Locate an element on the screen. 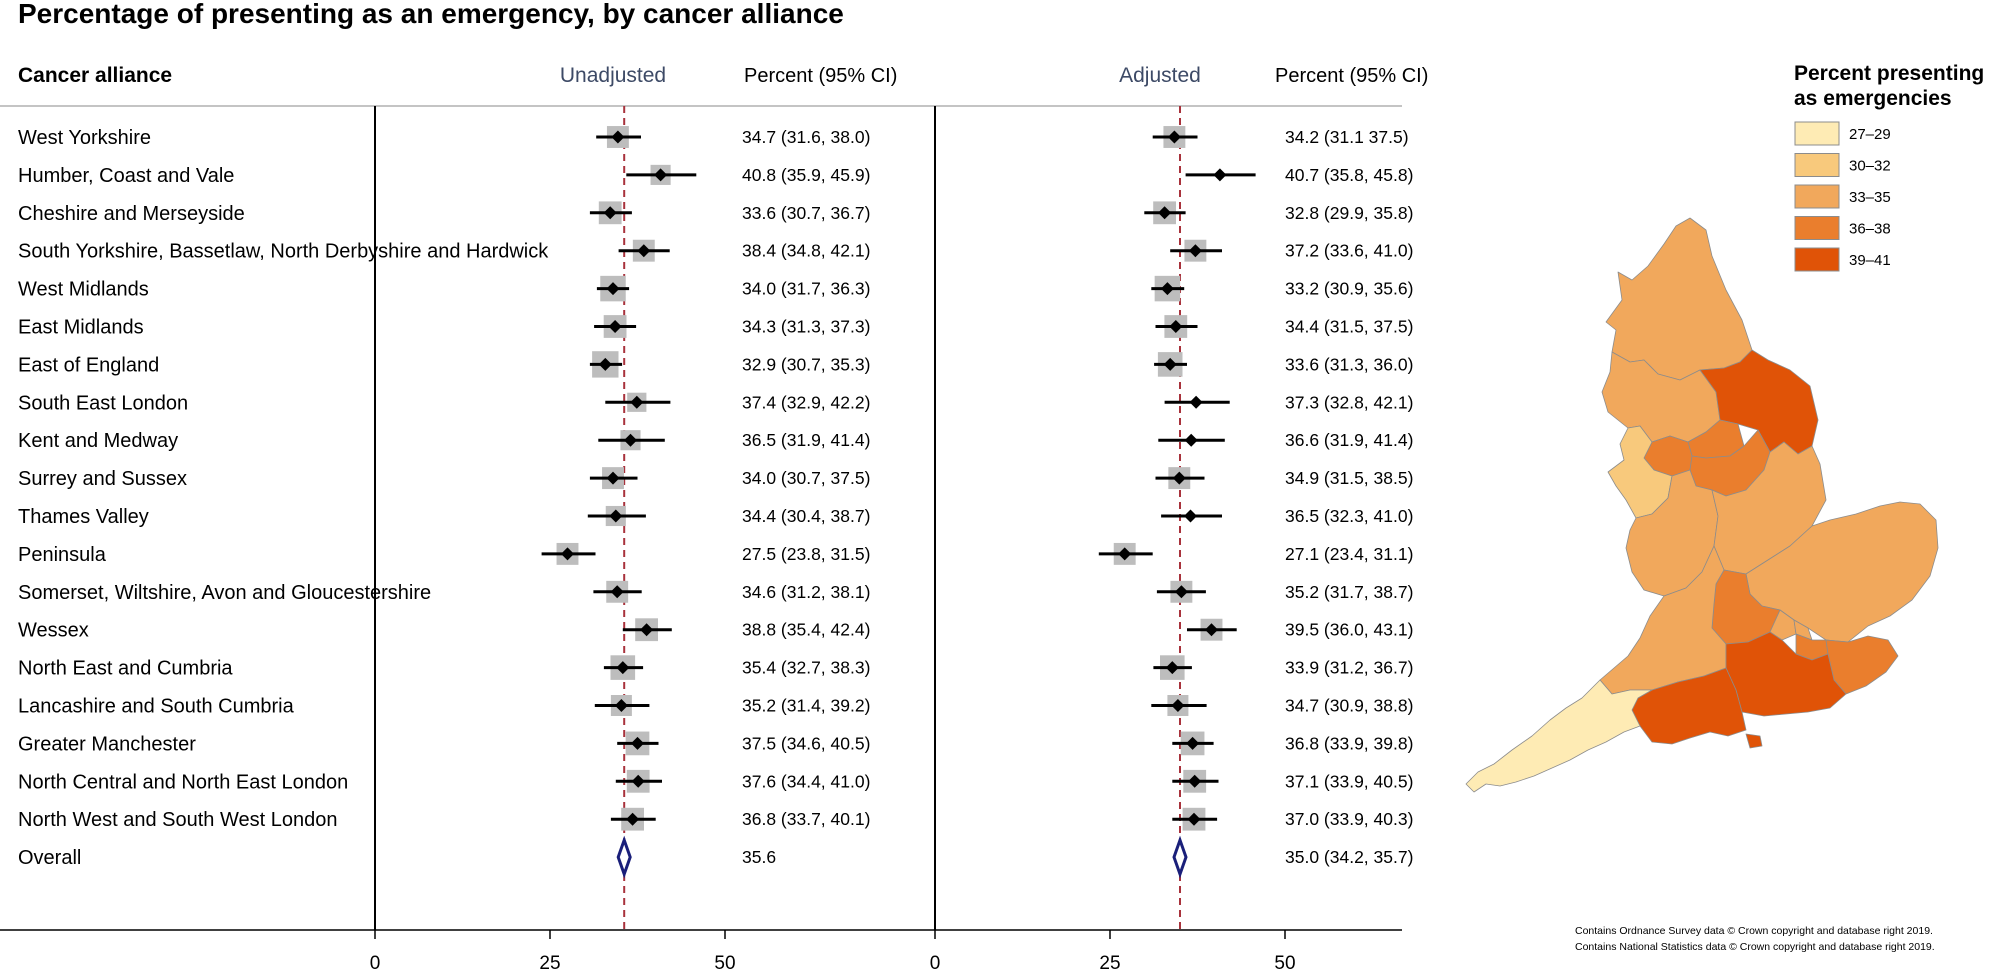 Image resolution: width=1999 pixels, height=974 pixels. unadjusted-point-north-east-and-cumbria is located at coordinates (623, 668).